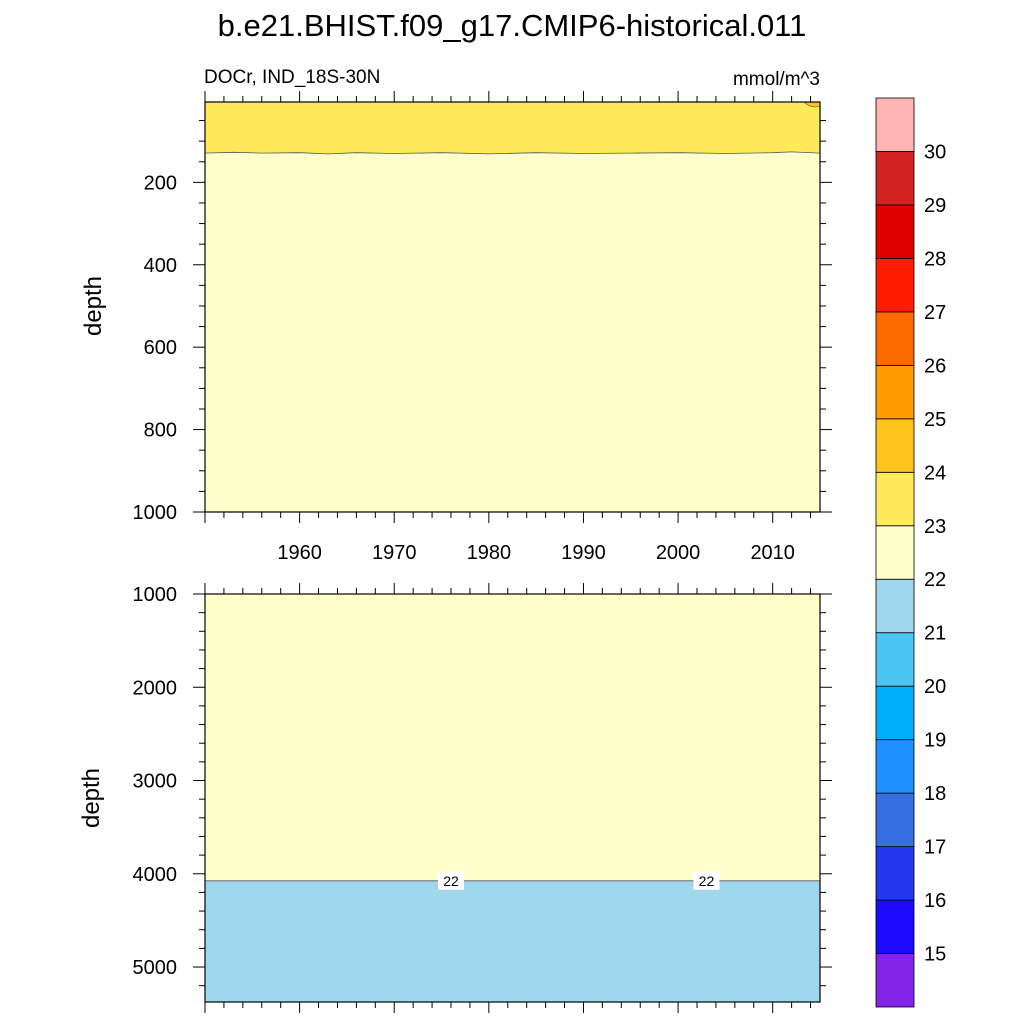 The image size is (1024, 1024). I want to click on colorbar-tick-label: 23, so click(935, 527).